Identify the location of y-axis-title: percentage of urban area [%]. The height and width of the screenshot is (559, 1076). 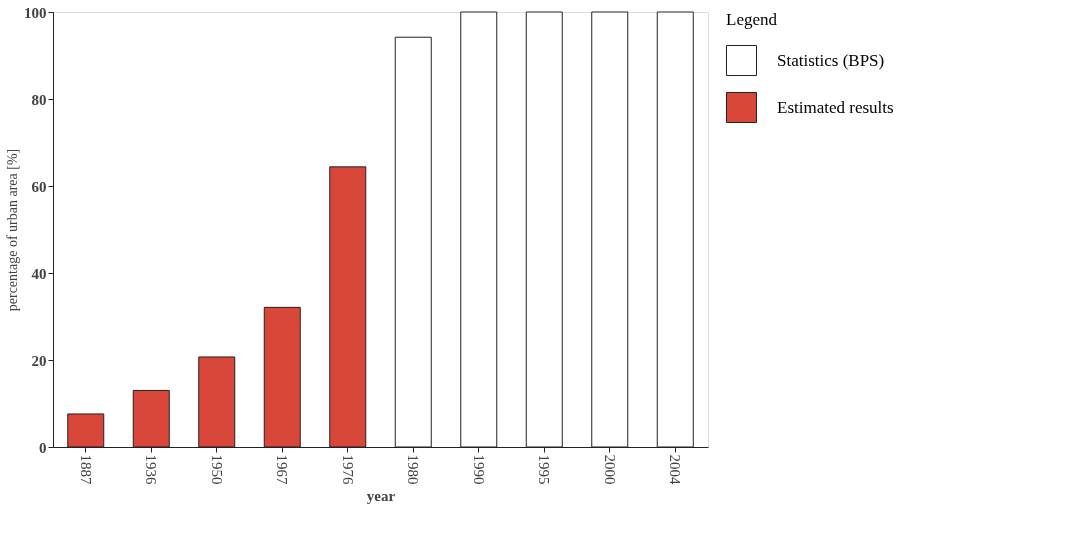
(12, 230).